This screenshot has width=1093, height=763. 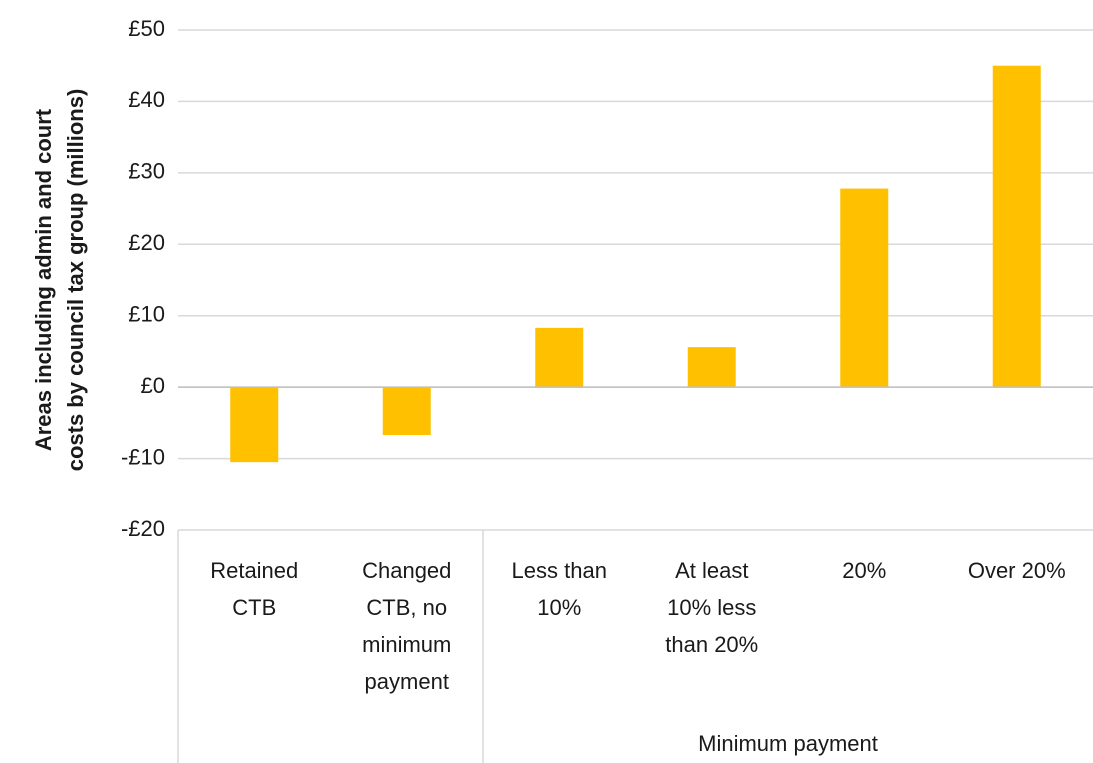 I want to click on x-tick-label: Over 20%, so click(x=1017, y=570).